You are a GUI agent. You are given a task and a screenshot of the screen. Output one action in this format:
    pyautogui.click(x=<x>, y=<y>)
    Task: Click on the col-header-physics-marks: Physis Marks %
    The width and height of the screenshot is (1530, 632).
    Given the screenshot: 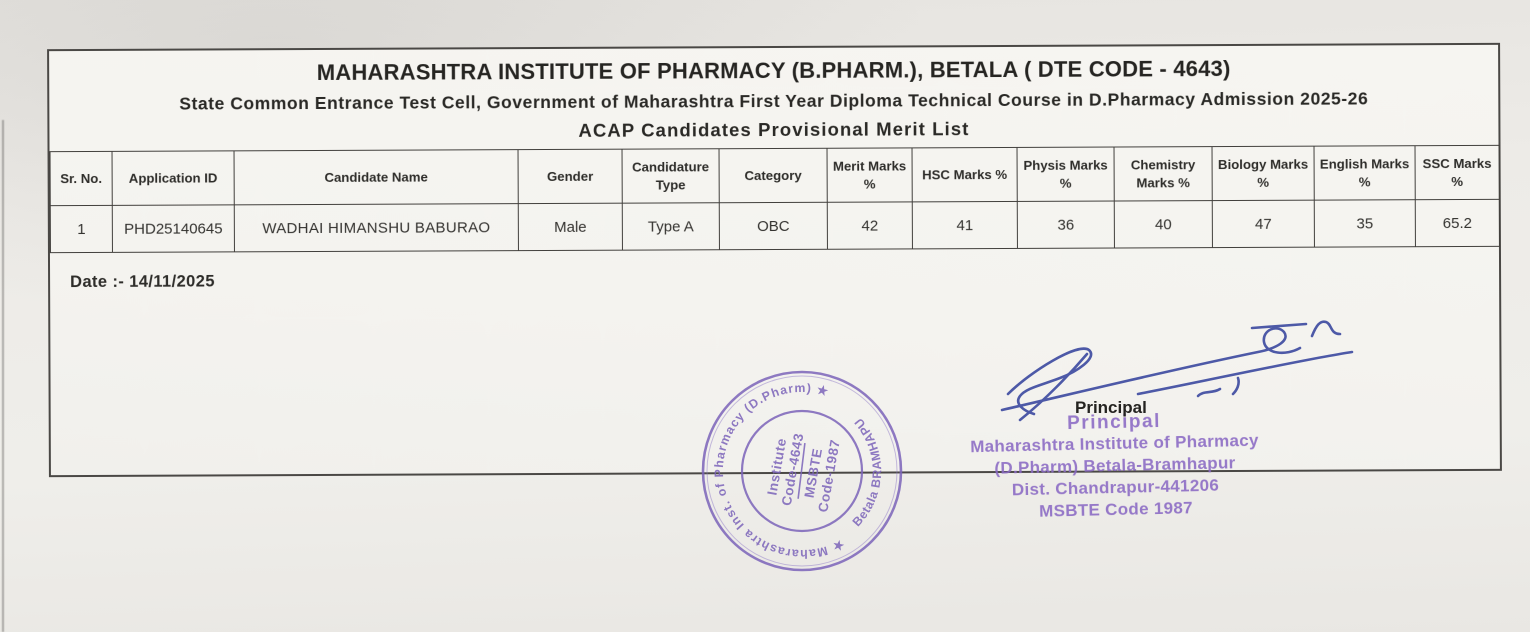 What is the action you would take?
    pyautogui.click(x=1066, y=174)
    